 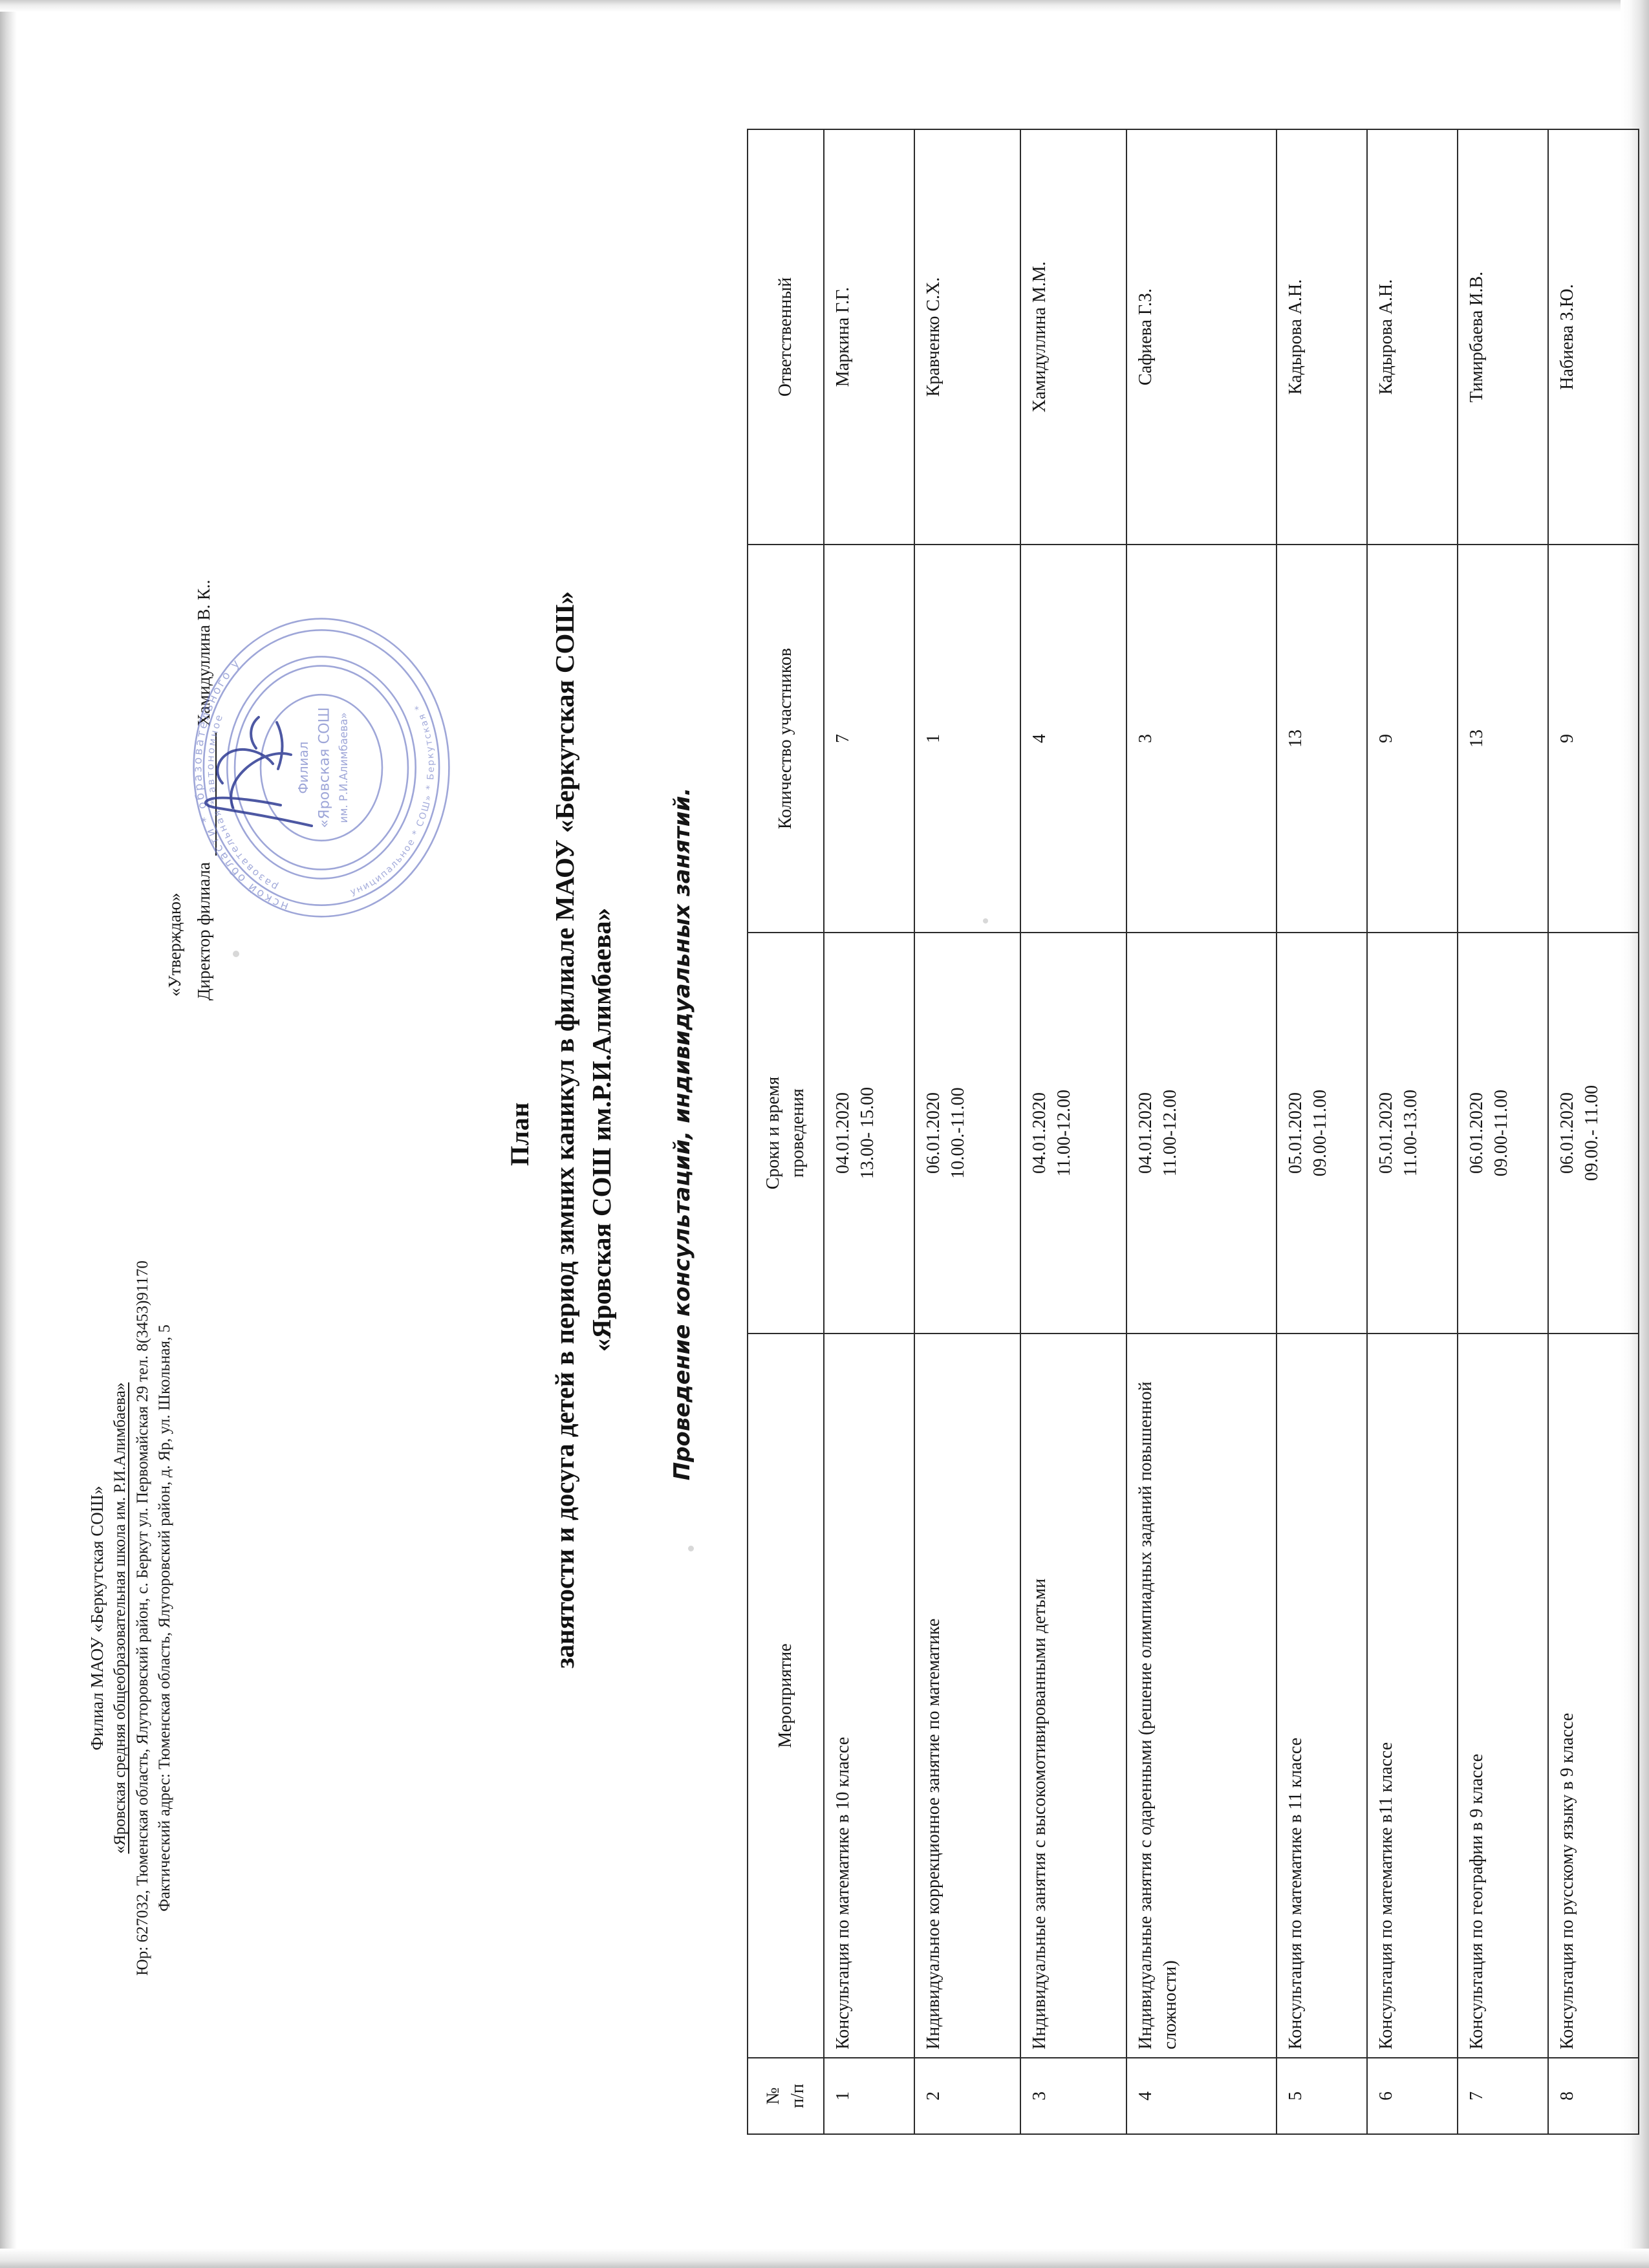 I want to click on scan-edge-left, so click(x=8, y=1134).